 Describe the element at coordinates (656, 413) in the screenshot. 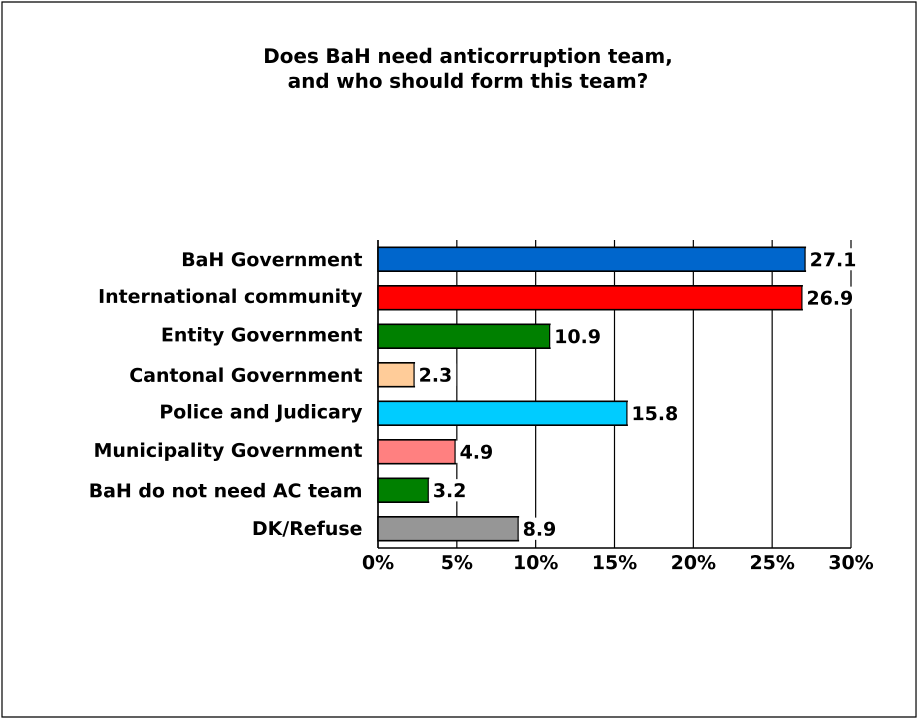

I see `data-label: 15.8` at that location.